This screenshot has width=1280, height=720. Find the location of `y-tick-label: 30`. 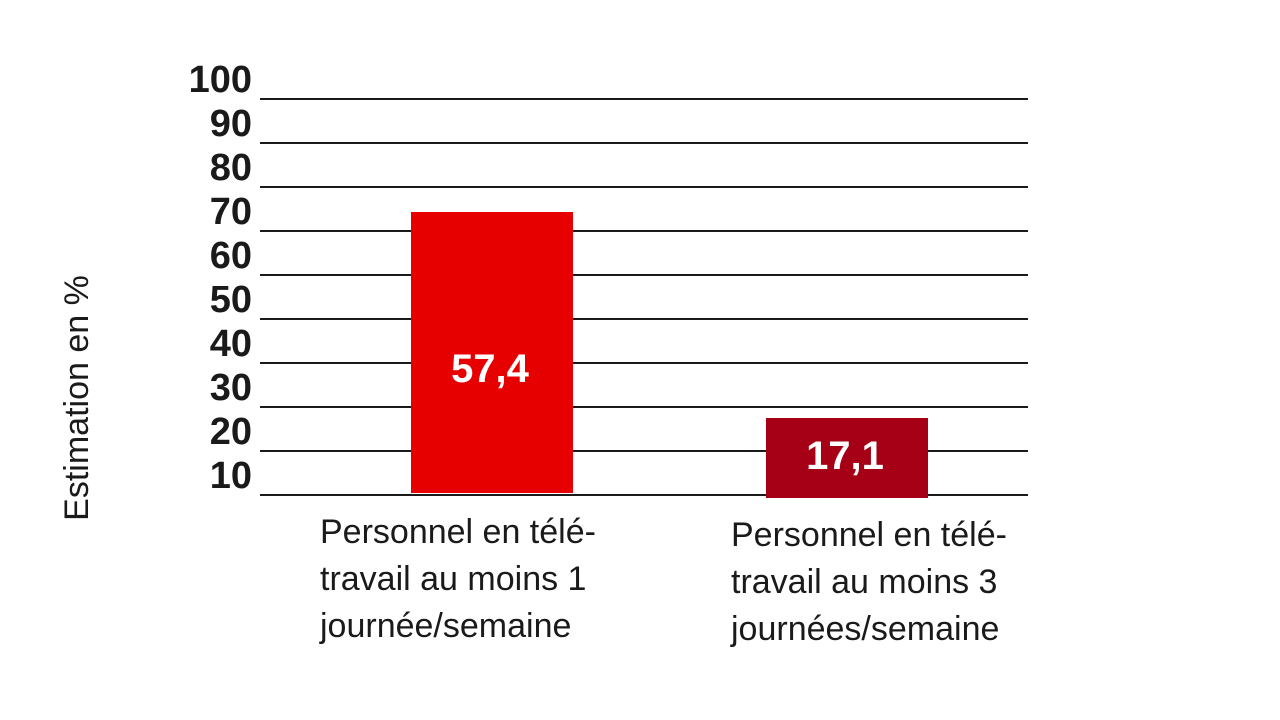

y-tick-label: 30 is located at coordinates (231, 388).